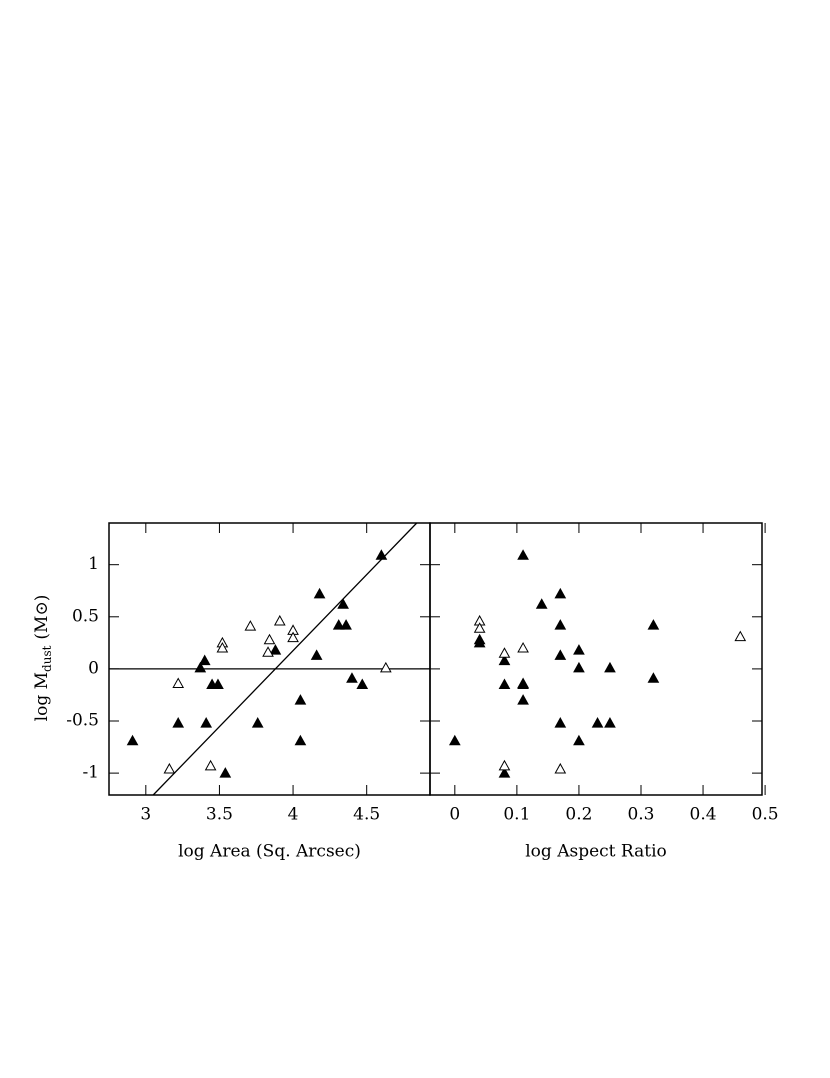 This screenshot has width=830, height=1078. What do you see at coordinates (596, 852) in the screenshot?
I see `x-axis-label: log Aspect Ratio` at bounding box center [596, 852].